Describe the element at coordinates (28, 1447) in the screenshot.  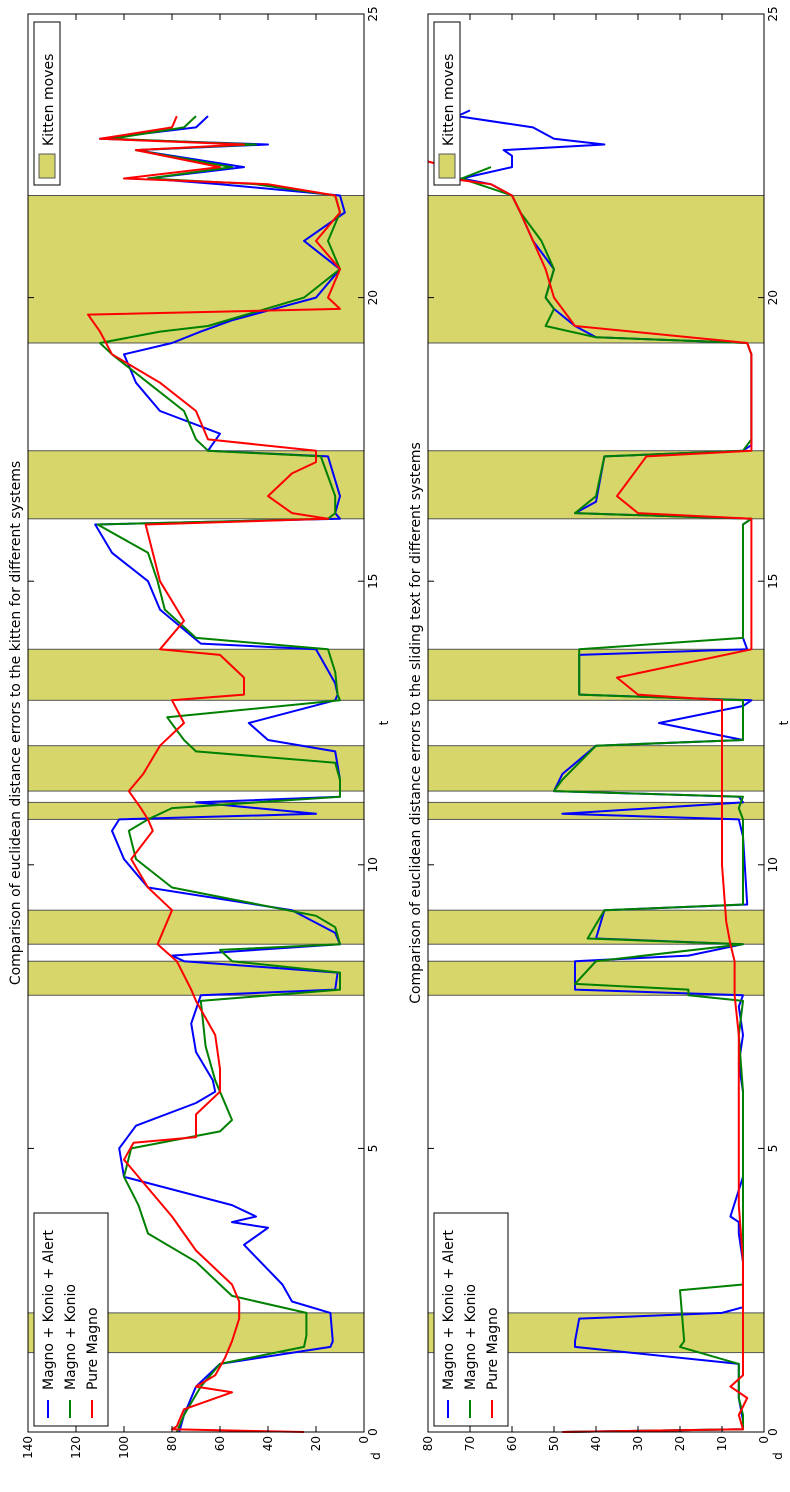
I see `y-tick-label: 140` at that location.